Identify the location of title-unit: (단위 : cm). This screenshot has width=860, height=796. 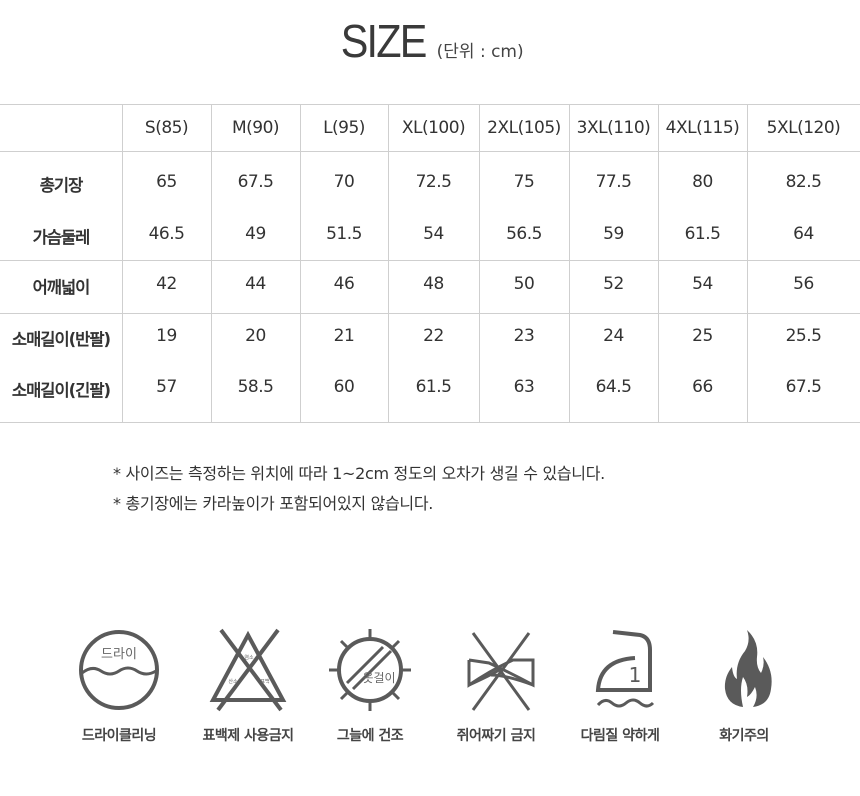
(480, 52).